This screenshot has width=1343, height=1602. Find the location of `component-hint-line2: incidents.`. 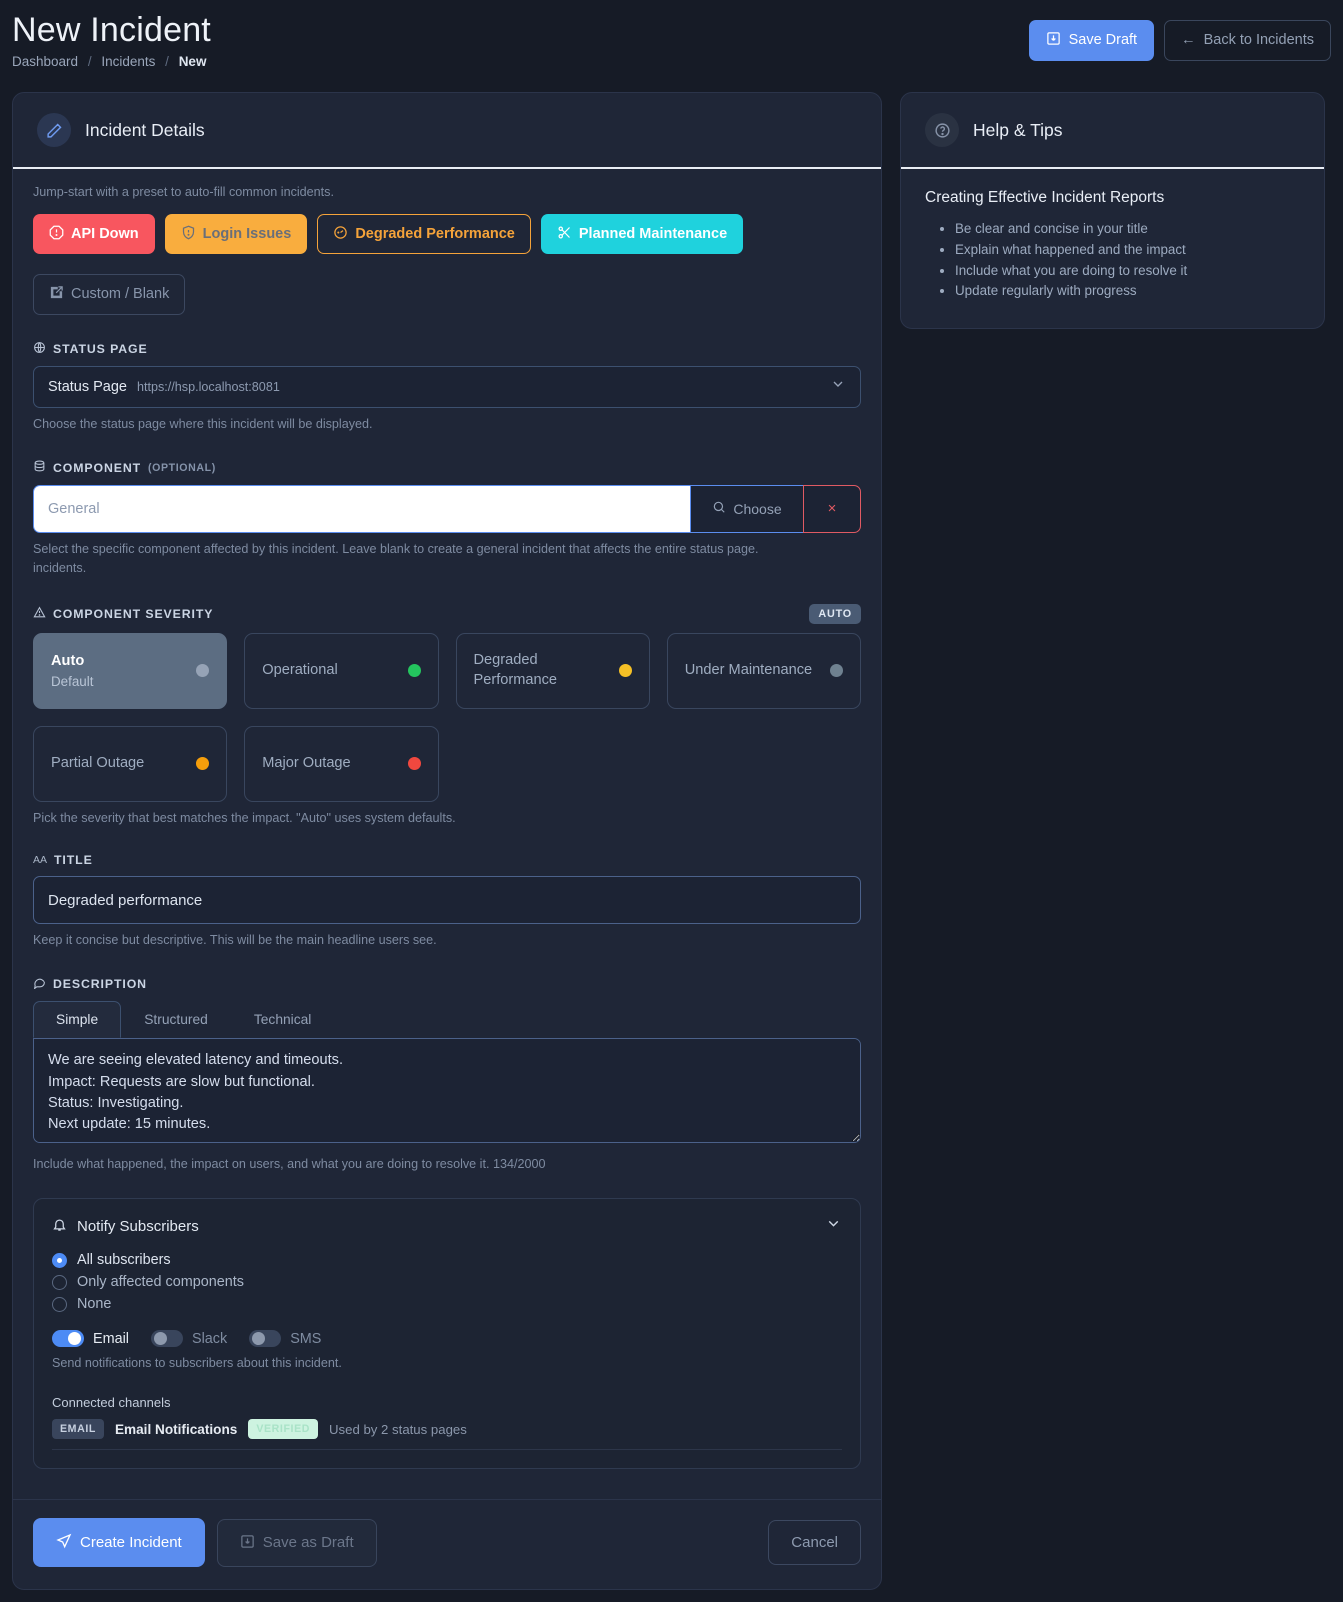

component-hint-line2: incidents. is located at coordinates (60, 567).